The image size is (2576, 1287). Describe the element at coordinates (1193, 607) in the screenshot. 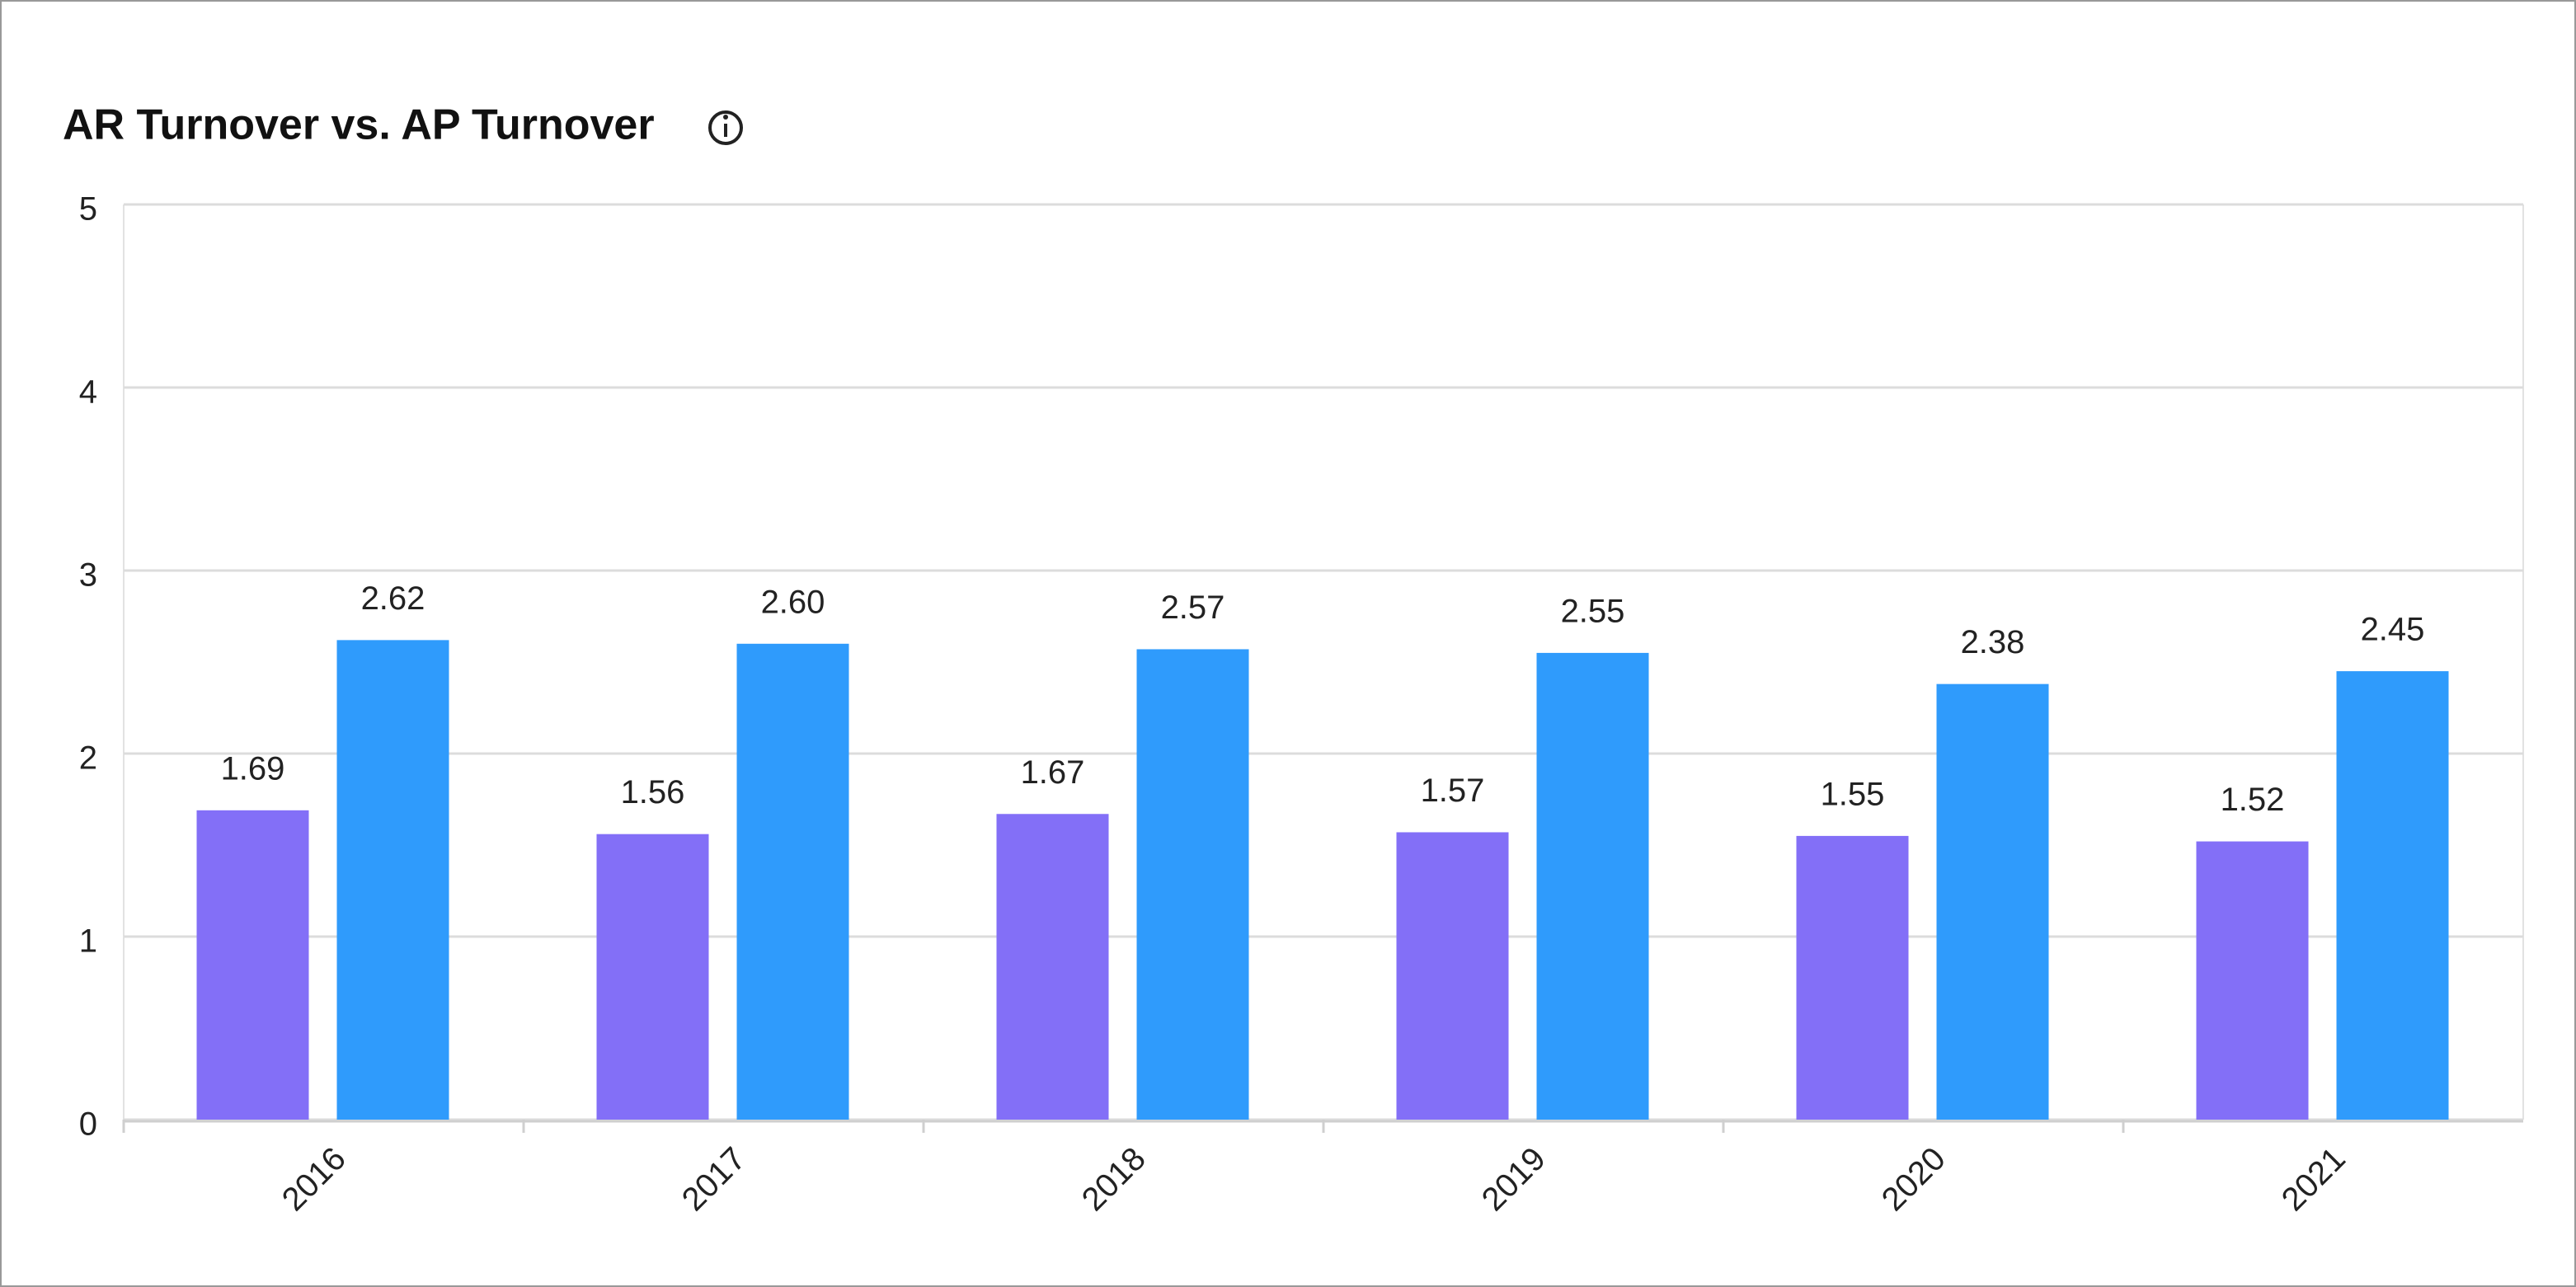

I see `value-label: 2.57` at that location.